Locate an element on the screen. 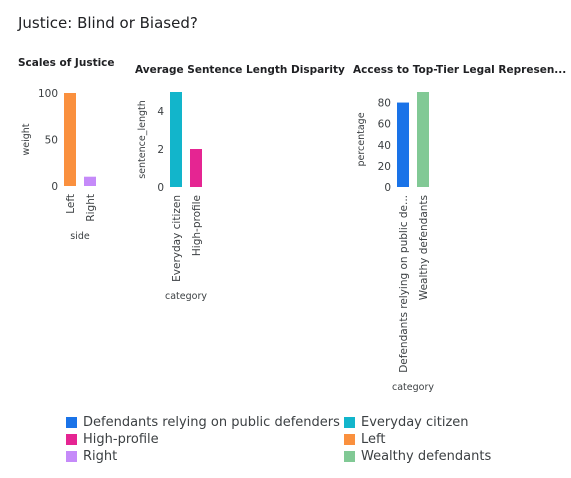  x-tick-label: Left is located at coordinates (71, 204).